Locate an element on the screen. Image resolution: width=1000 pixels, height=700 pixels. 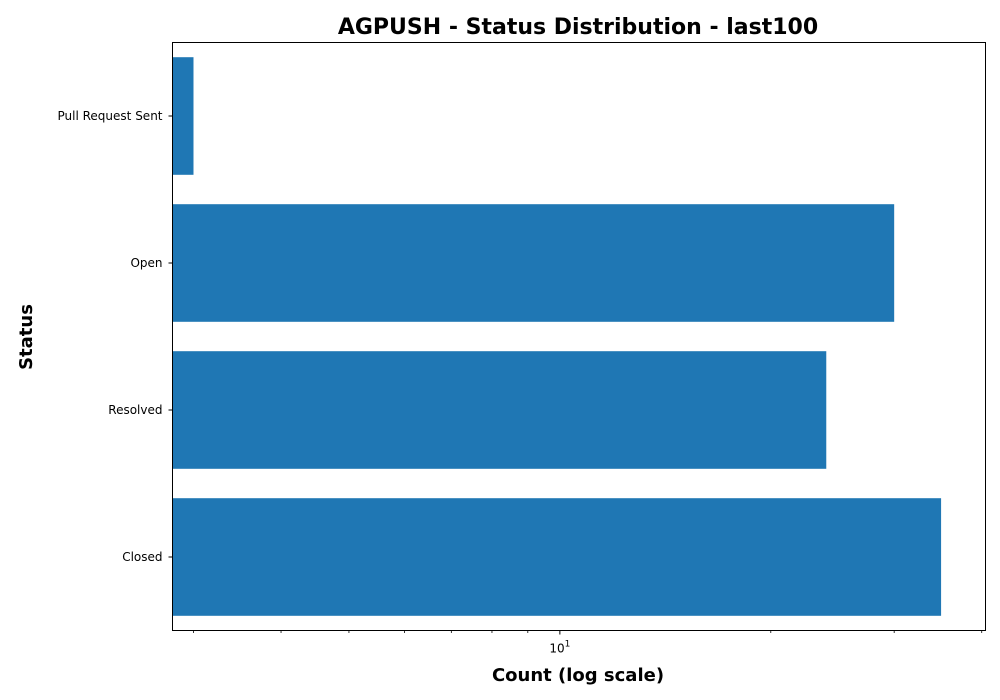
y-axis-ticks: Pull Request Sent Open Resolved Closed is located at coordinates (115, 336).